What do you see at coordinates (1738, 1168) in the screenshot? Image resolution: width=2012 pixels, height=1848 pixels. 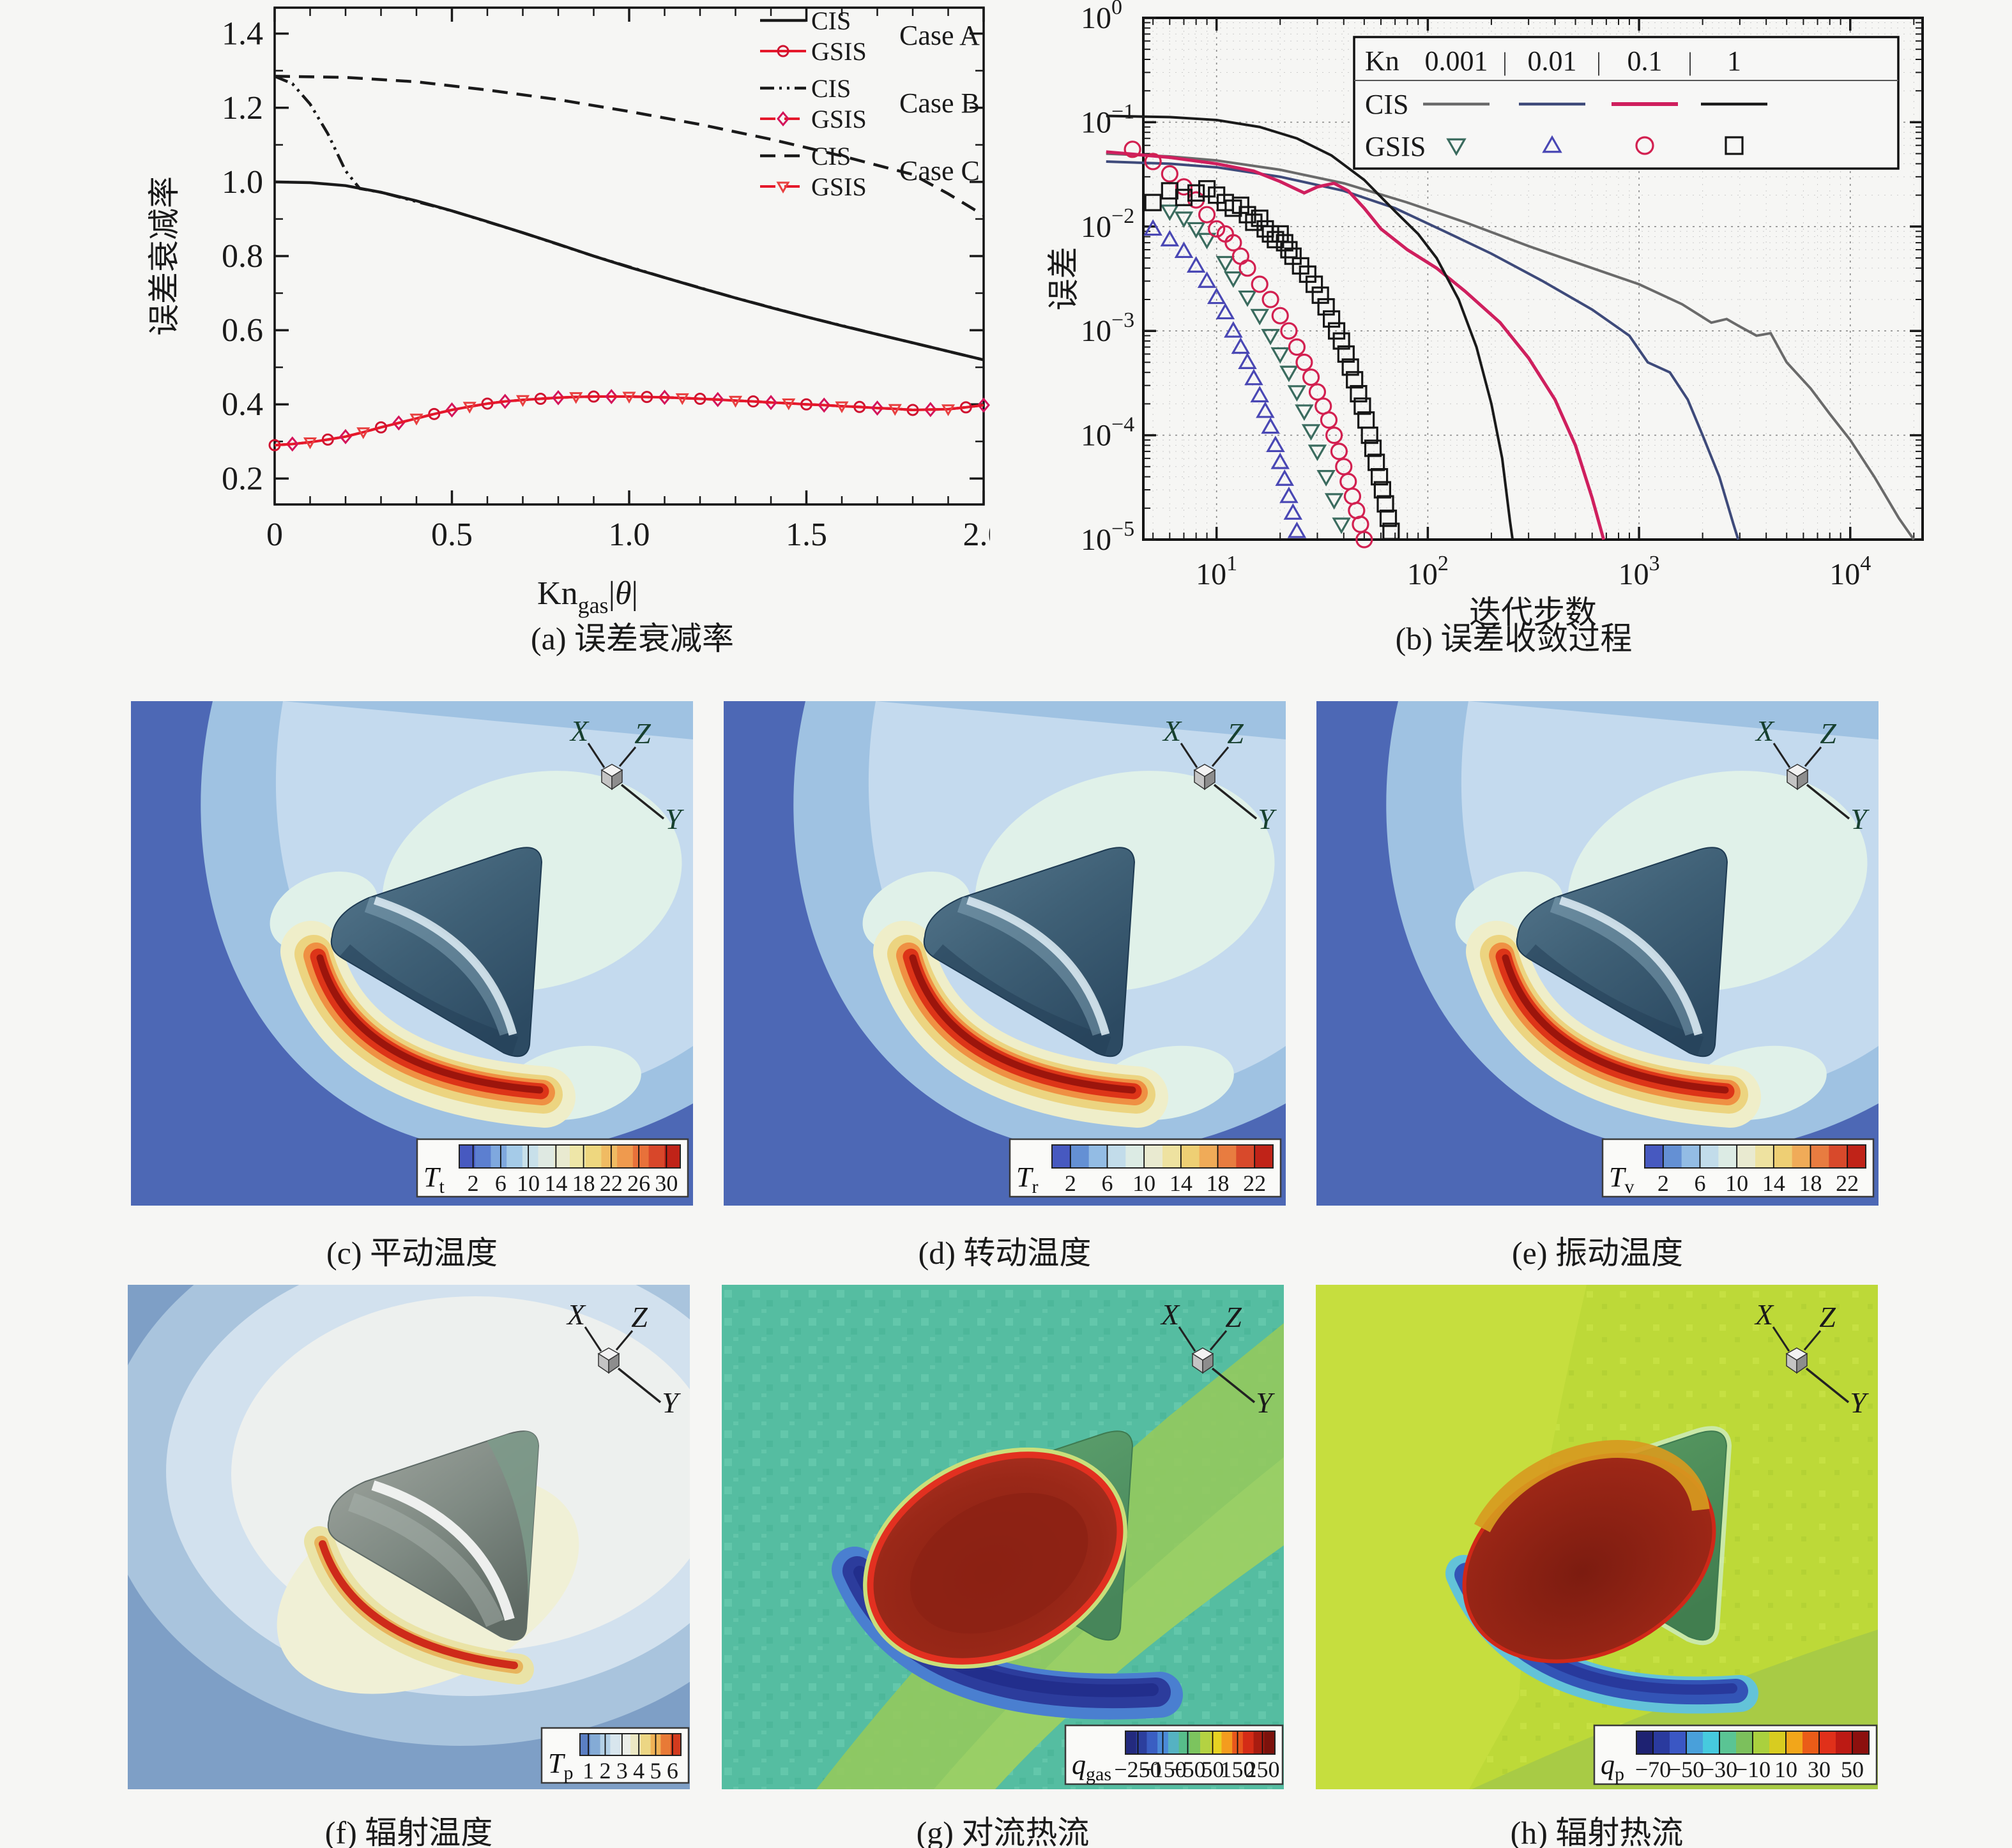 I see `colorbar: Tv 2 6 10 14 18 22` at bounding box center [1738, 1168].